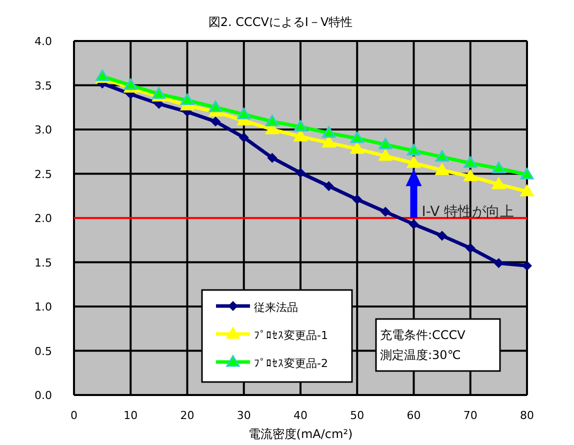 The height and width of the screenshot is (445, 574). I want to click on x-tick-label: 80, so click(527, 415).